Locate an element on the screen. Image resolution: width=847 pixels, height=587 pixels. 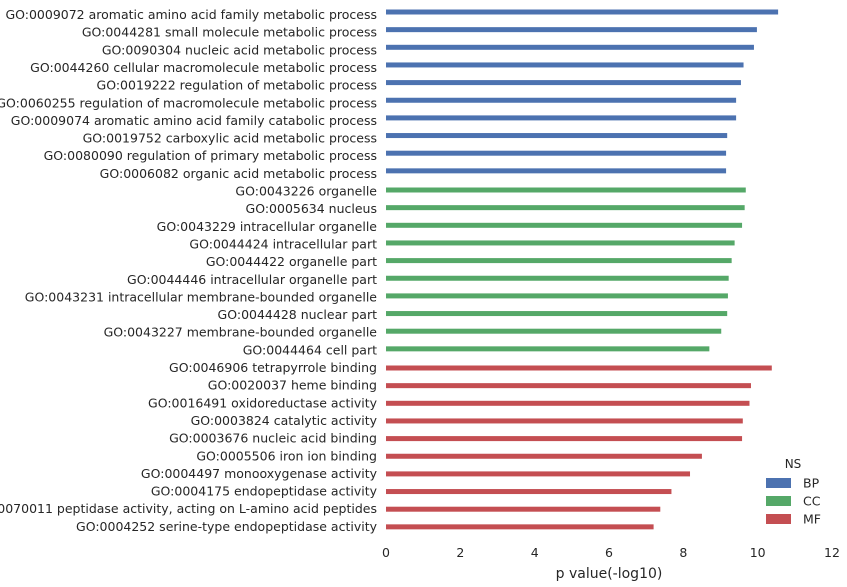
legend-label: CC is located at coordinates (812, 501).